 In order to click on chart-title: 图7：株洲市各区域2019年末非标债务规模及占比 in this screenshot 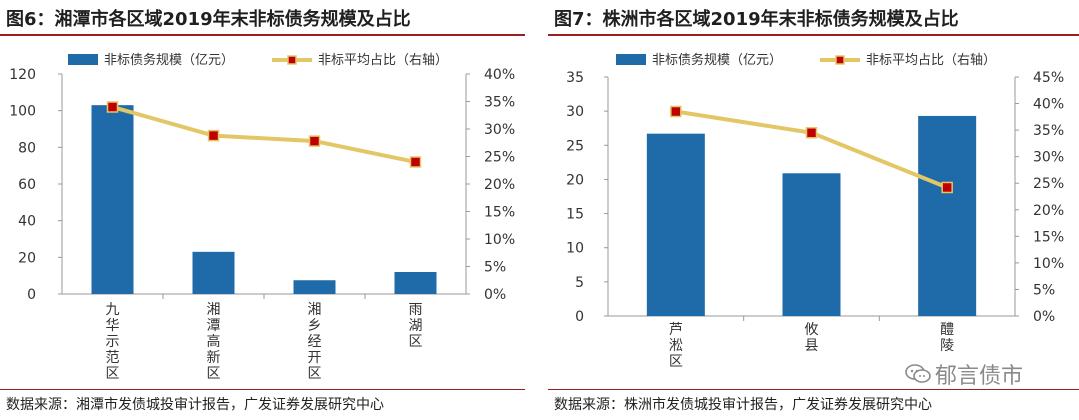, I will do `click(756, 19)`.